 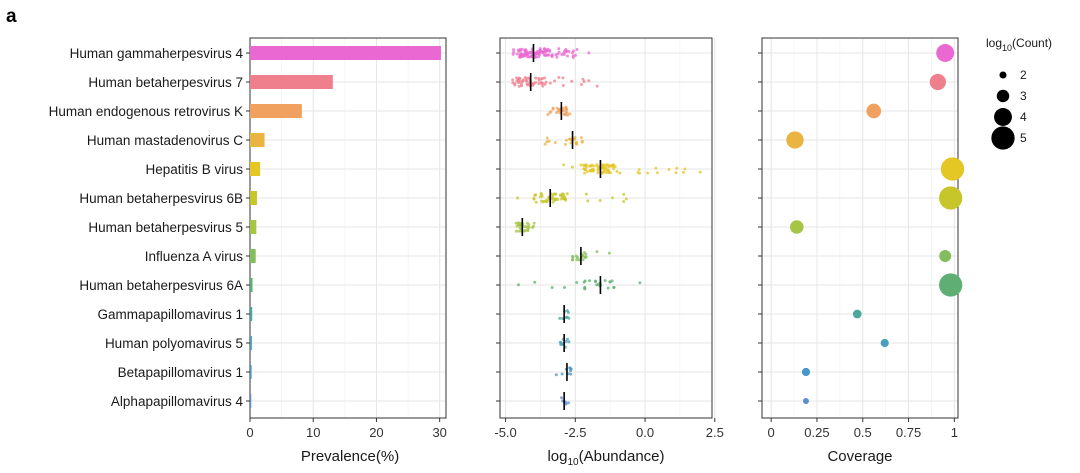 What do you see at coordinates (574, 462) in the screenshot?
I see `abundance-axis-title-sub: 10` at bounding box center [574, 462].